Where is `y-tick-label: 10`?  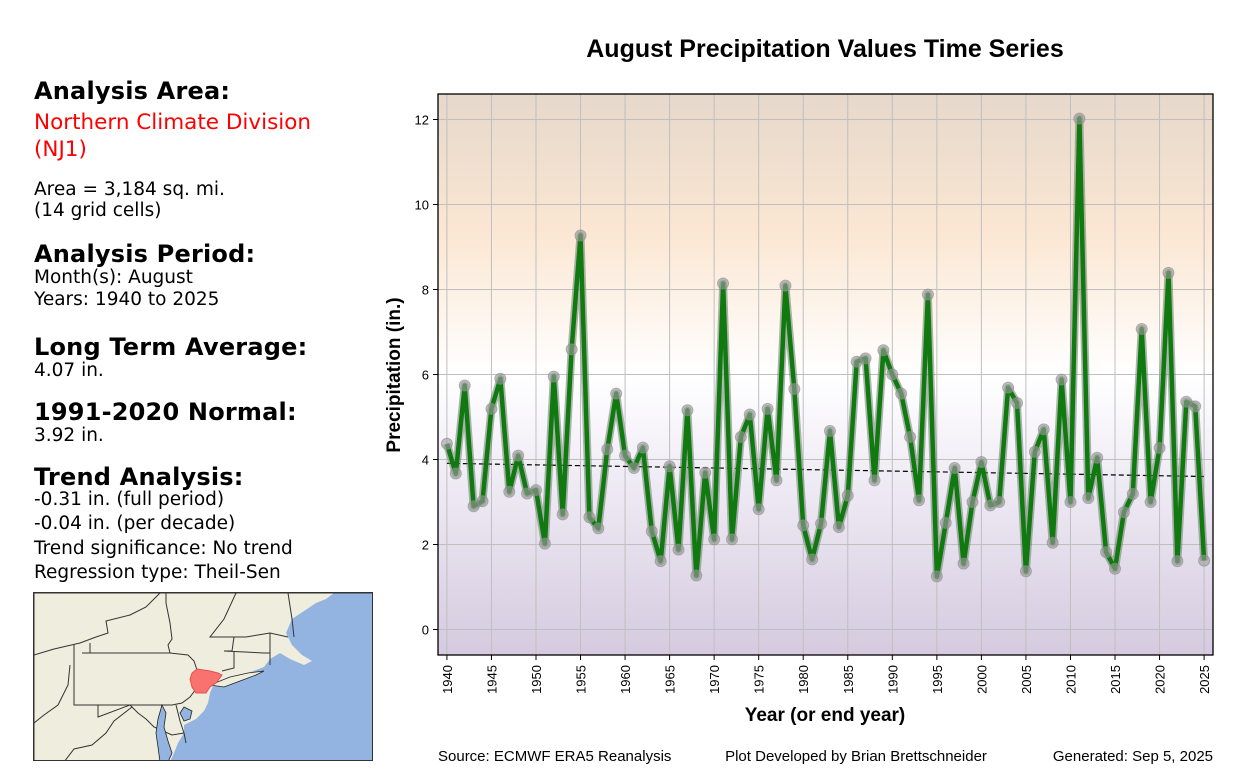
y-tick-label: 10 is located at coordinates (422, 205).